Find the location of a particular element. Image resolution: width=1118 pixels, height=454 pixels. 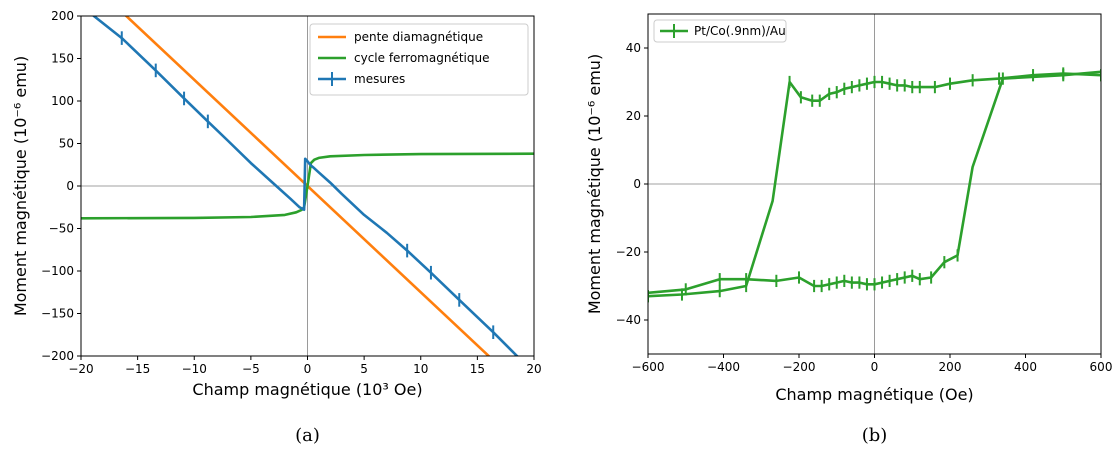

y-tick-label: −150 is located at coordinates (57, 314).